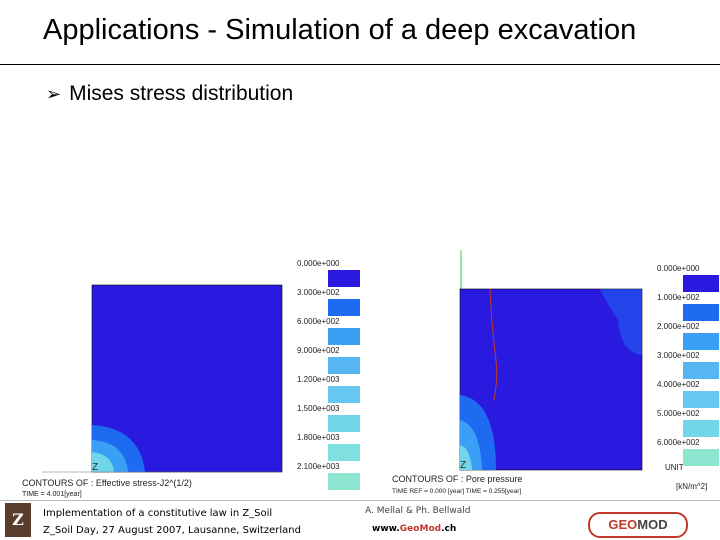  I want to click on right-legend-label: 6.000e+002, so click(678, 442).